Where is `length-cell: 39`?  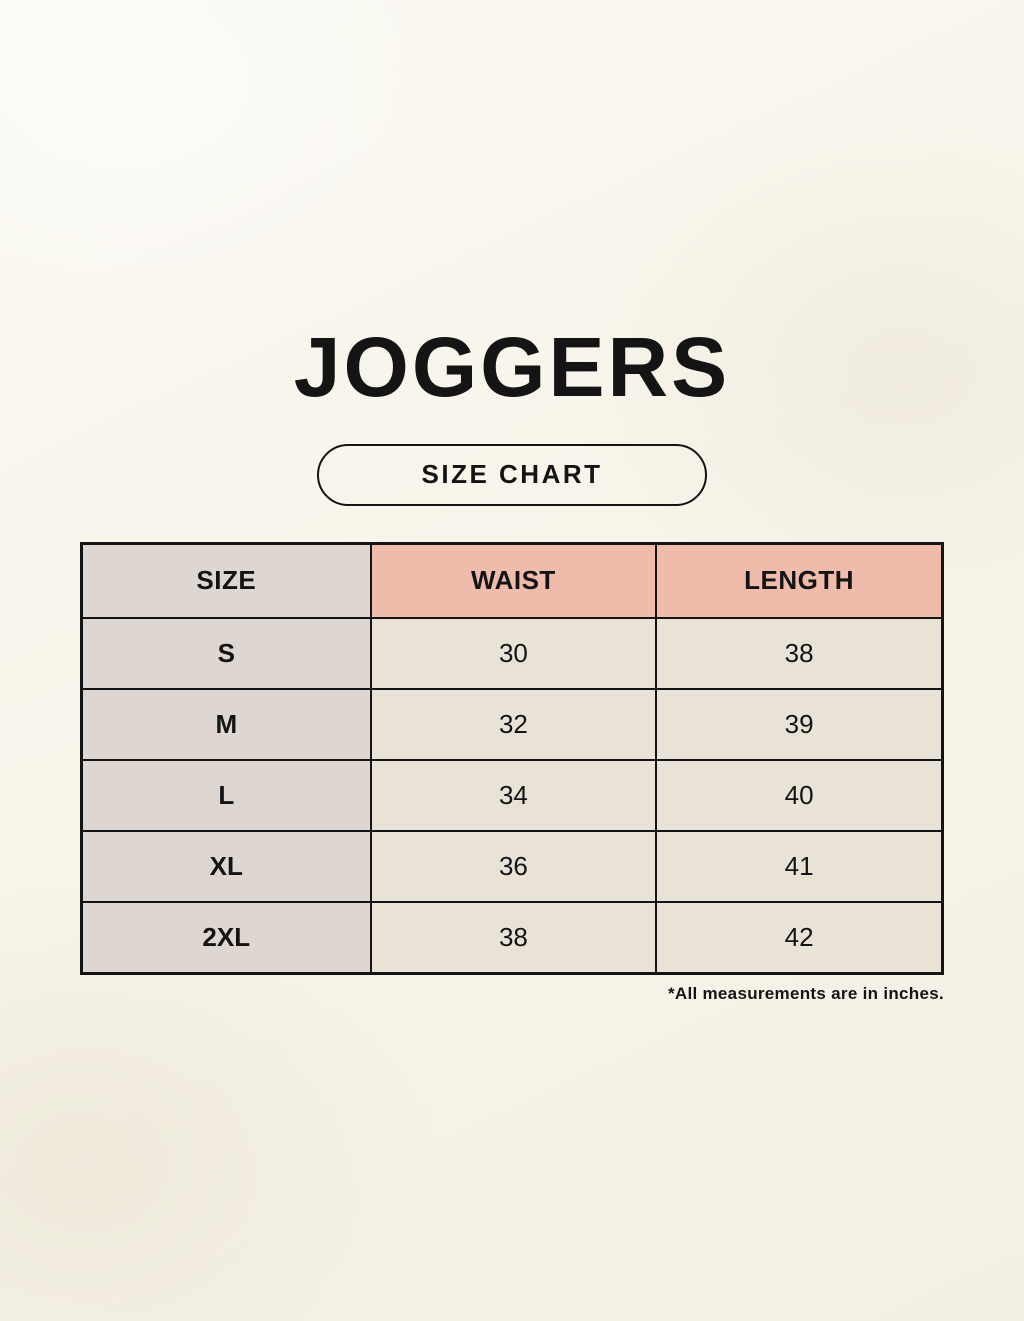
length-cell: 39 is located at coordinates (799, 724).